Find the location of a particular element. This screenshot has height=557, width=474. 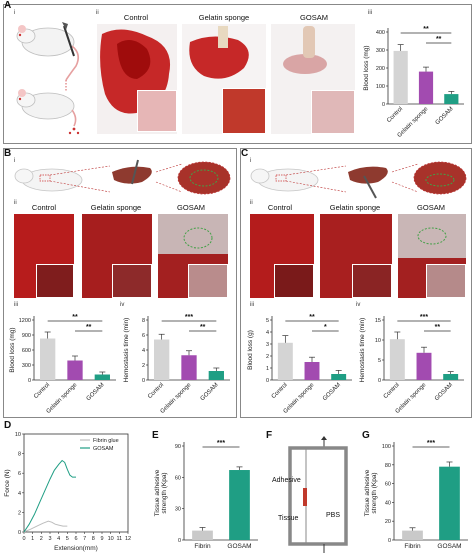

panel-b-photo-control is located at coordinates (44, 256).